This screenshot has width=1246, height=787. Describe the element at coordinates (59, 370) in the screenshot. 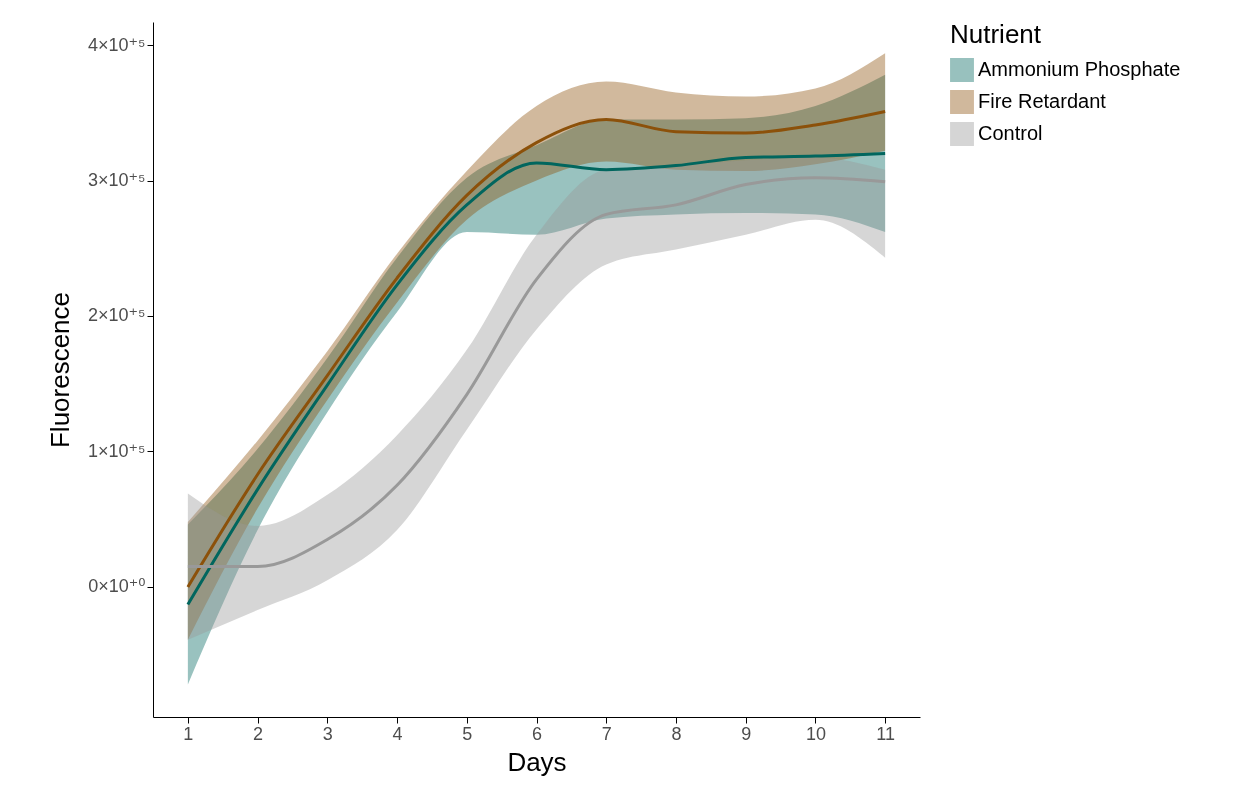

I see `y-axis-title: Fluorescence` at that location.